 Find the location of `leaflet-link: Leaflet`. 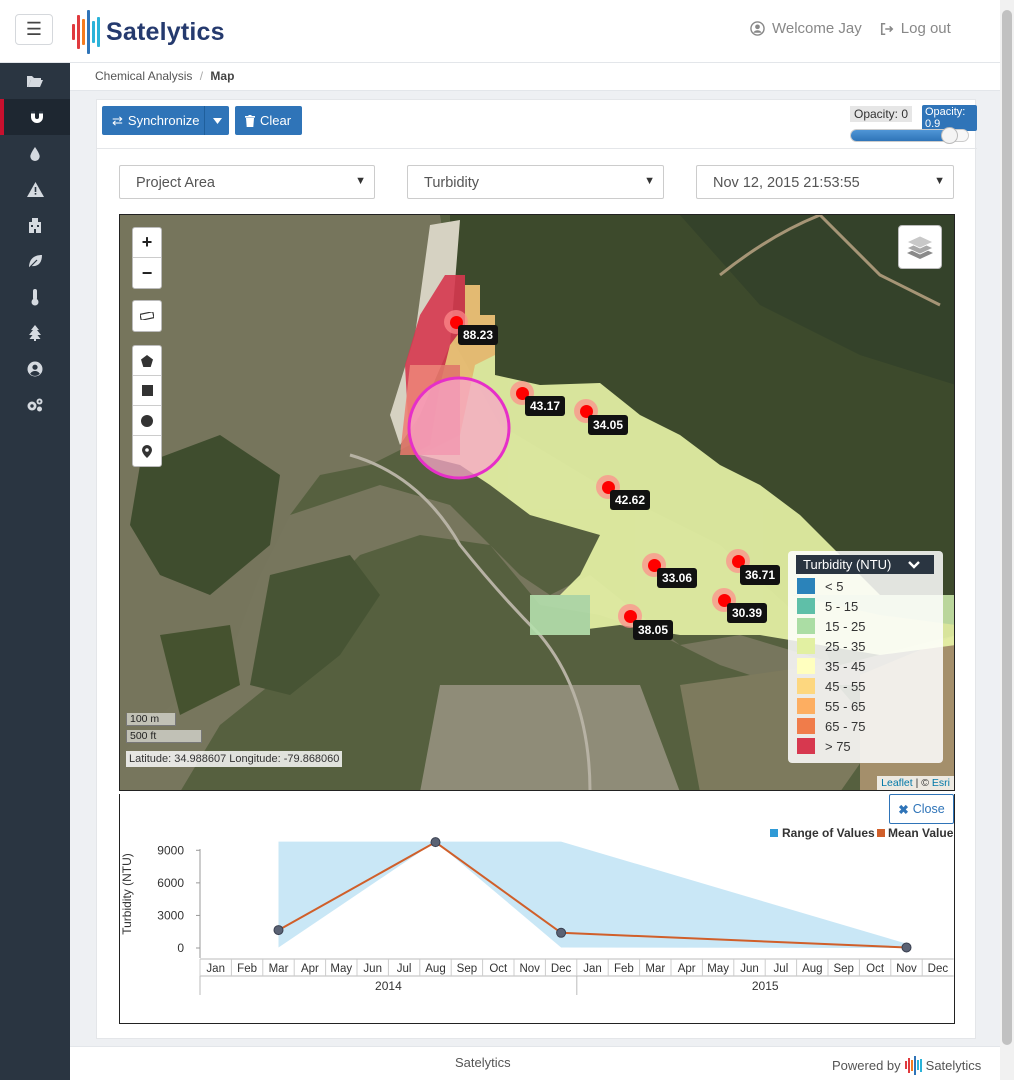

leaflet-link: Leaflet is located at coordinates (897, 783).